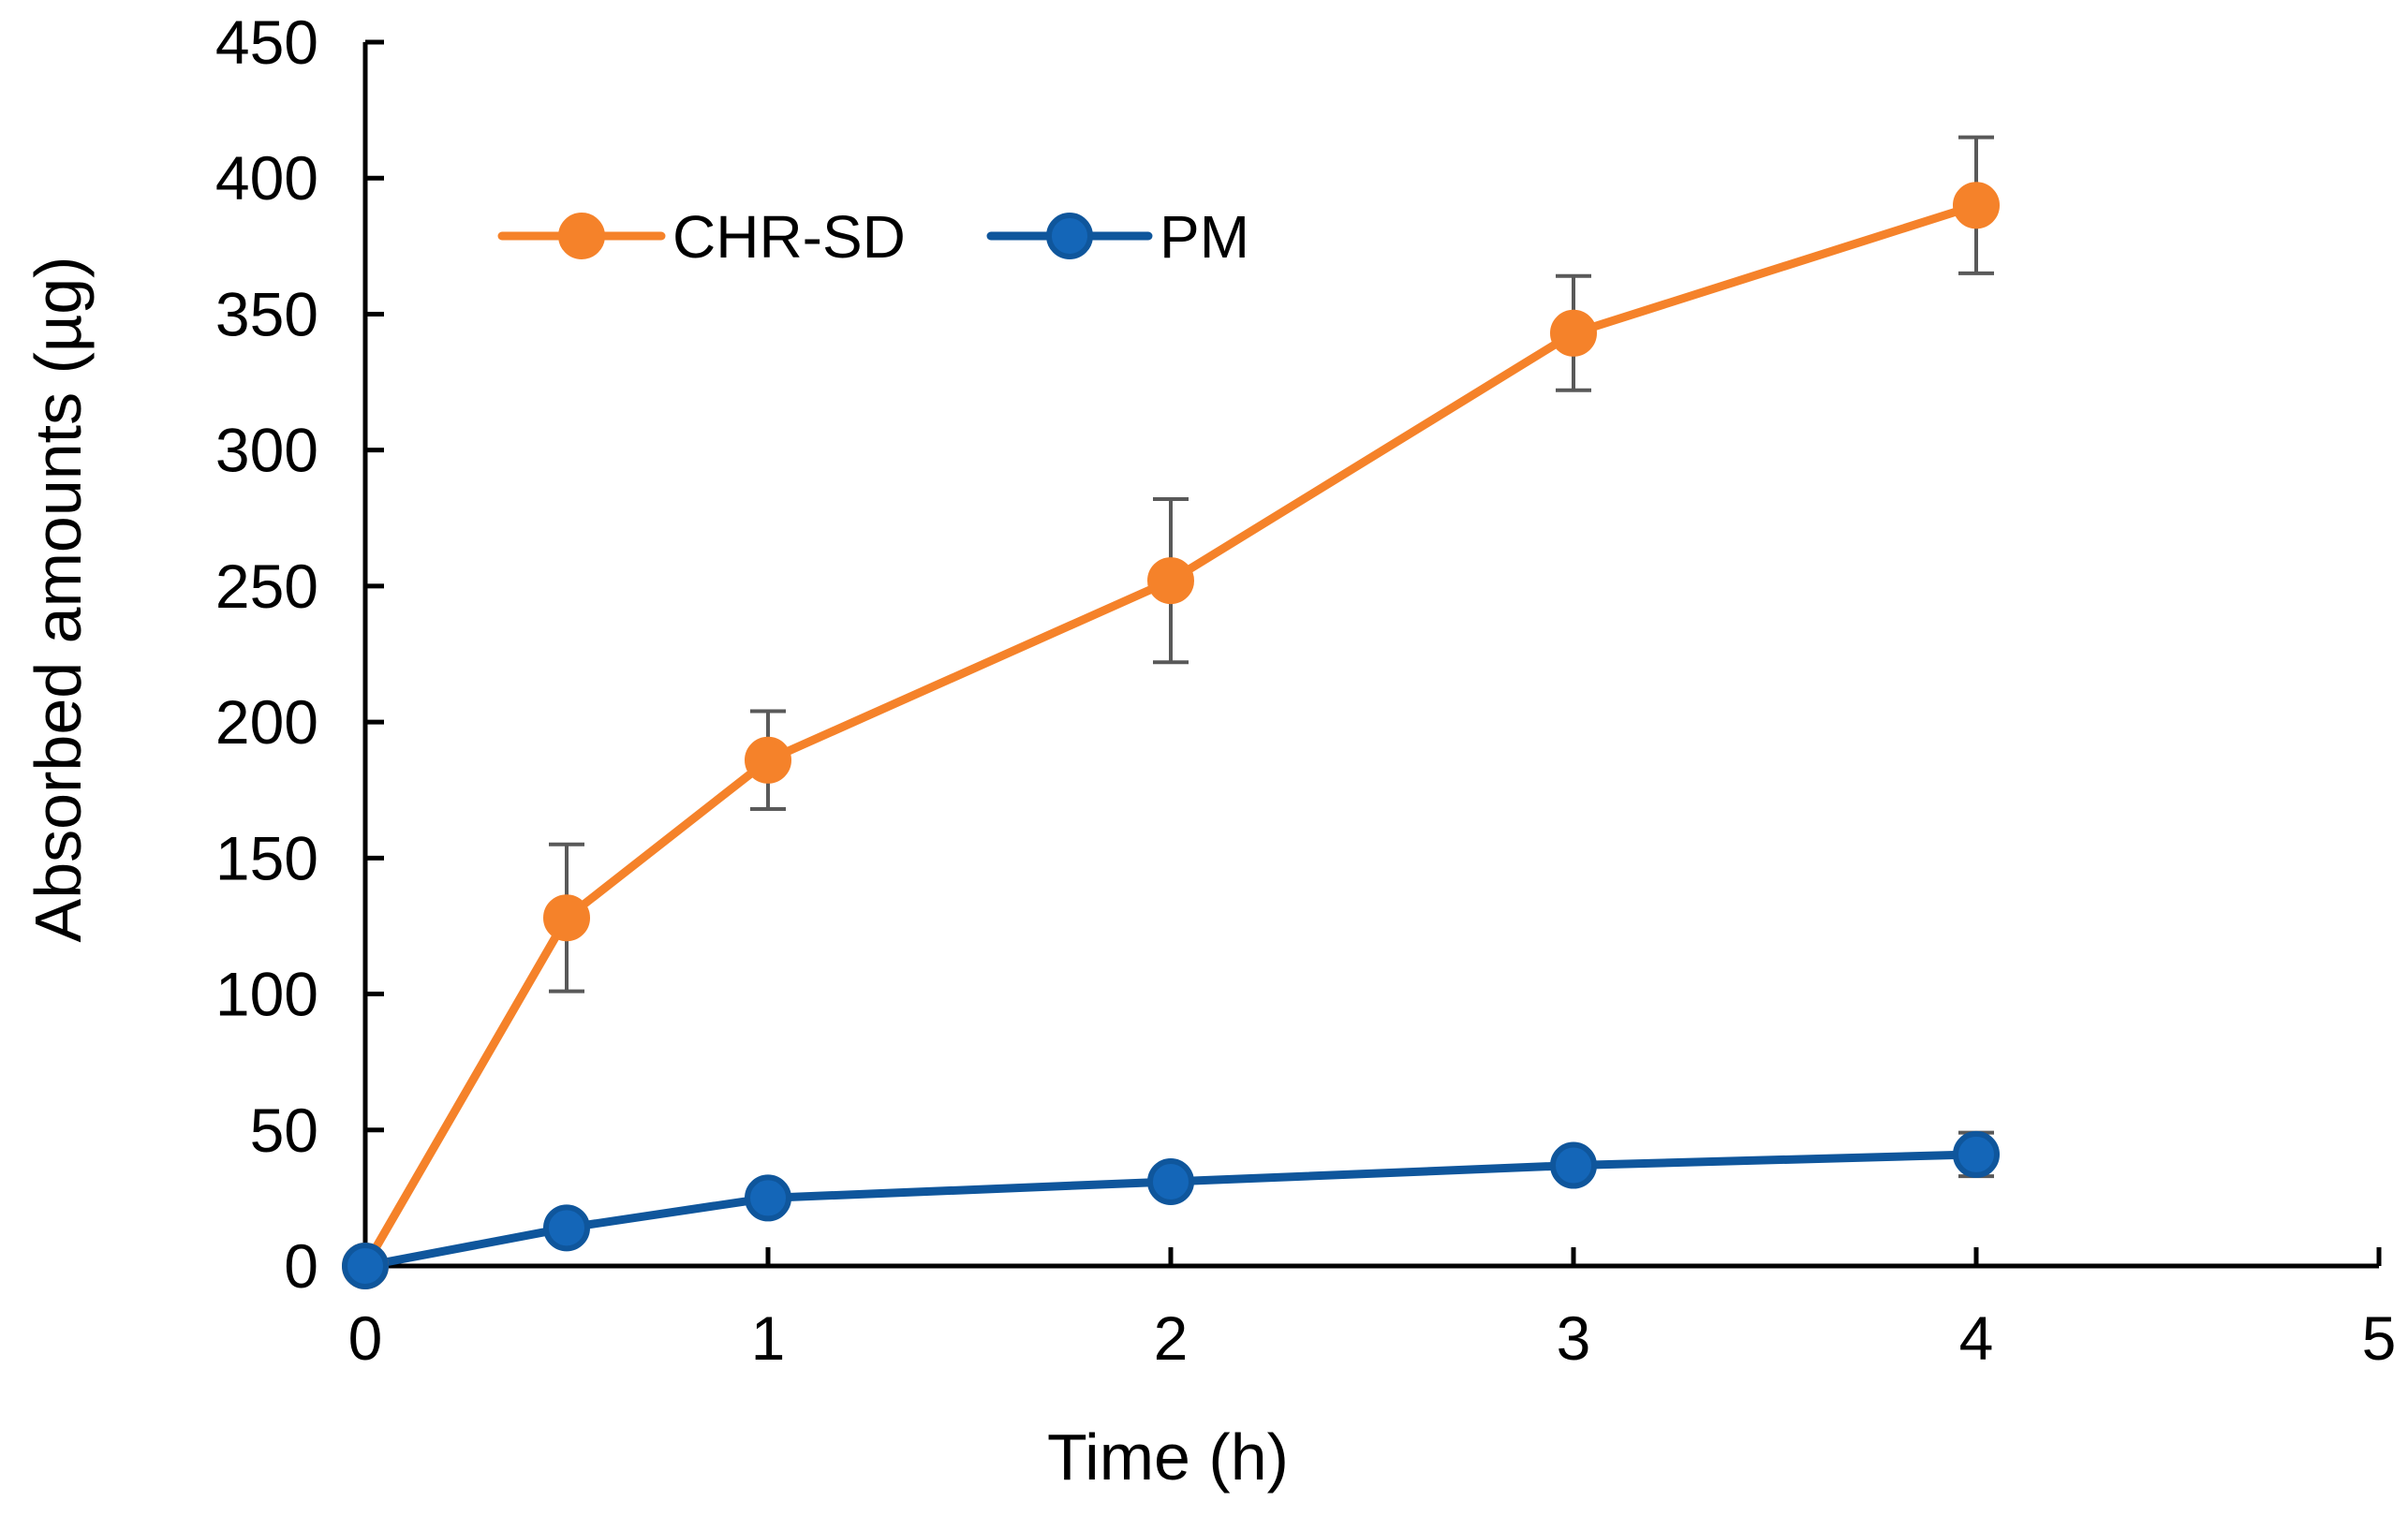  What do you see at coordinates (1977, 1338) in the screenshot?
I see `x-tick-label: 4` at bounding box center [1977, 1338].